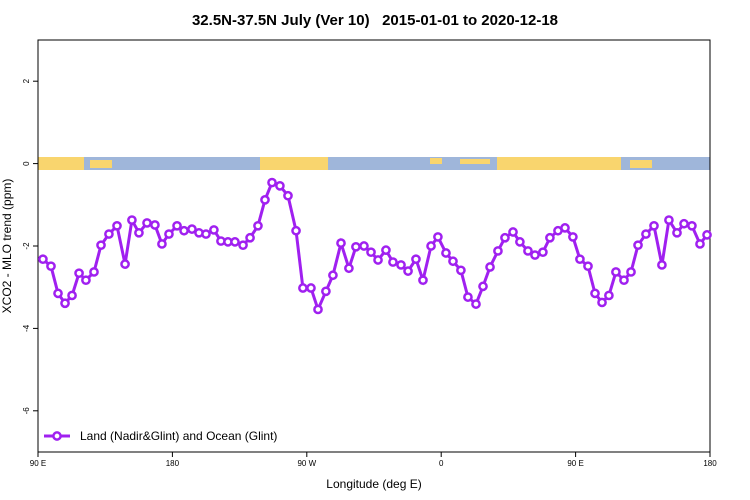  What do you see at coordinates (575, 463) in the screenshot?
I see `x-tick-label: 90 E` at bounding box center [575, 463].